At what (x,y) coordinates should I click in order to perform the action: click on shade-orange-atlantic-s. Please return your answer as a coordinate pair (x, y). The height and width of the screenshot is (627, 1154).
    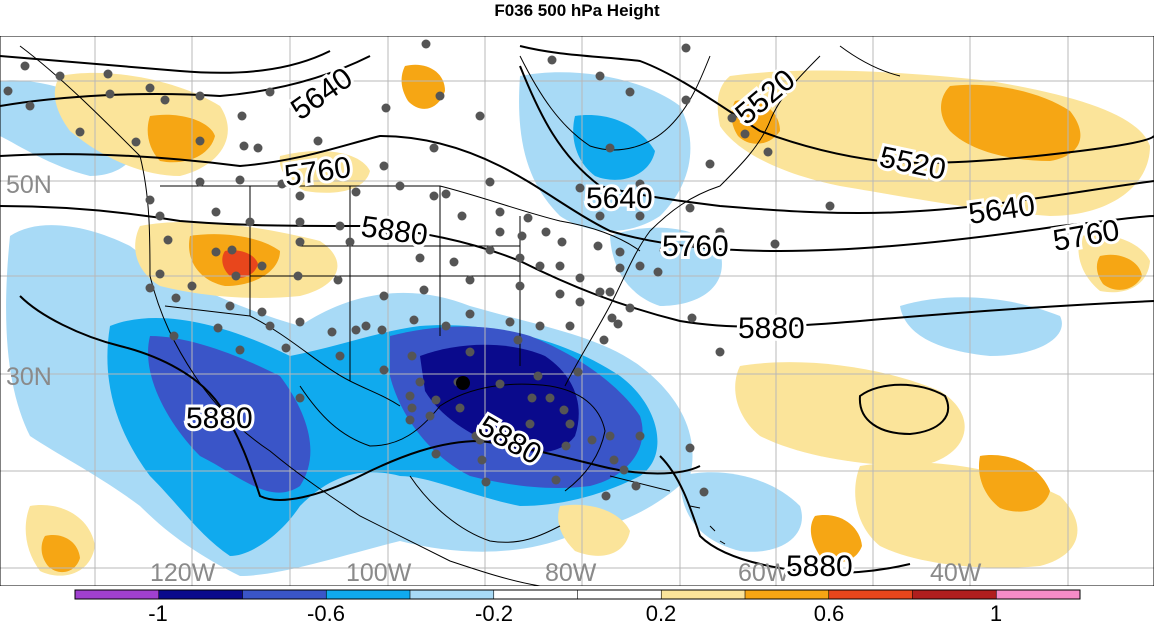
    Looking at the image, I should click on (836, 538).